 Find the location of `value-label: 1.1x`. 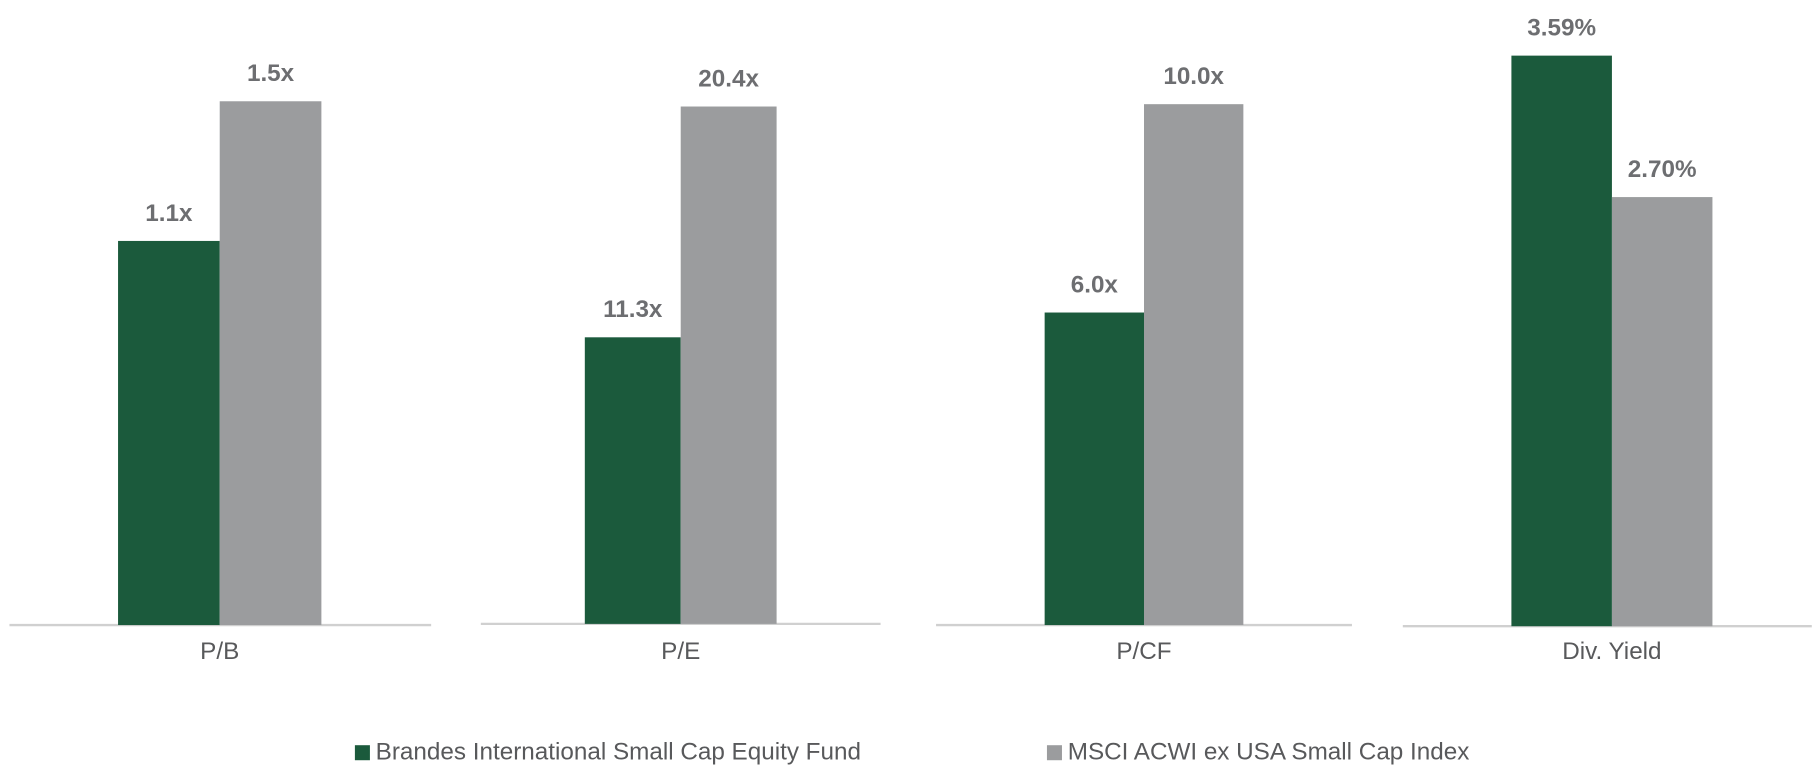

value-label: 1.1x is located at coordinates (169, 213).